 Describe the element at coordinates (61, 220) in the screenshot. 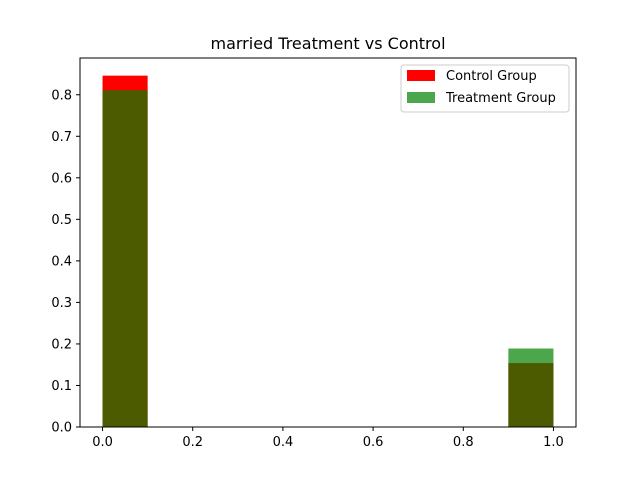

I see `y-tick-label-5: 0.5` at that location.